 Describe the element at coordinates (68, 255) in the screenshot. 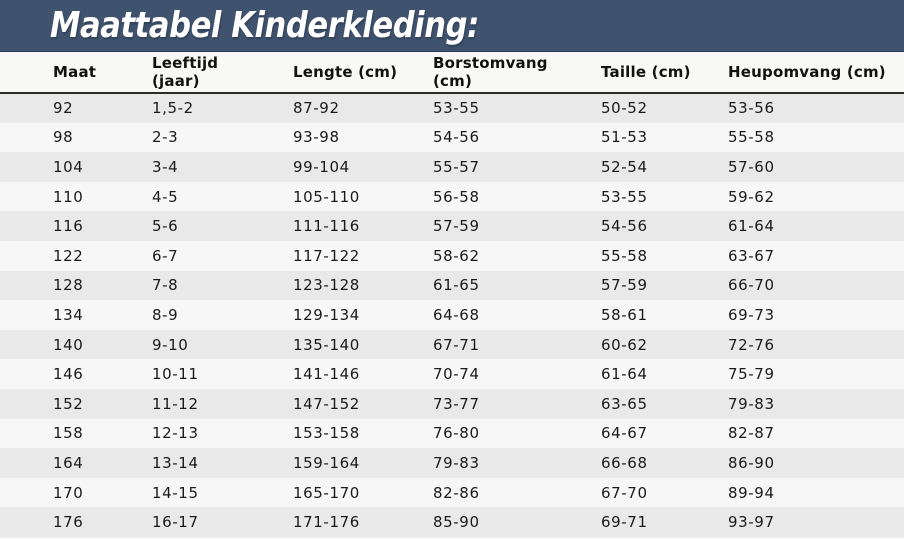

I see `table-cell: 122` at that location.